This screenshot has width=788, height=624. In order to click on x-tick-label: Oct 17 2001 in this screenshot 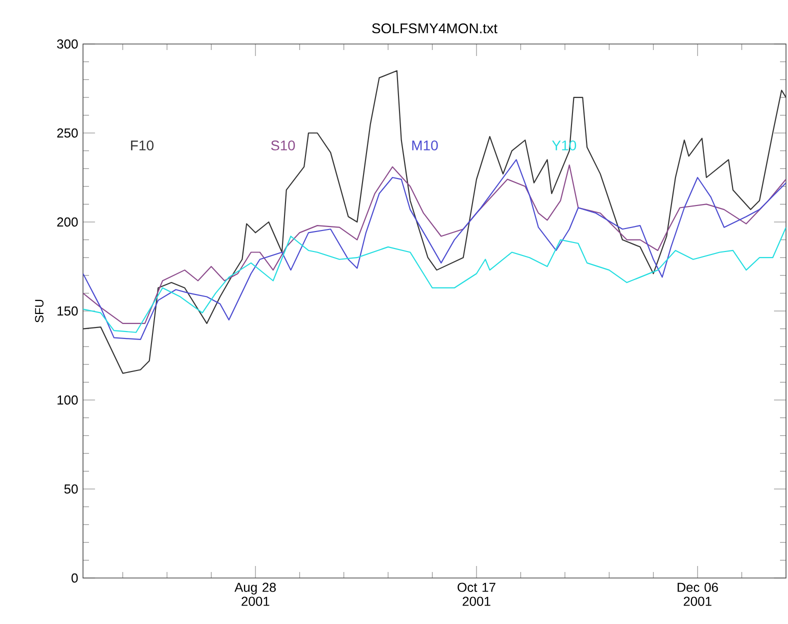, I will do `click(477, 594)`.